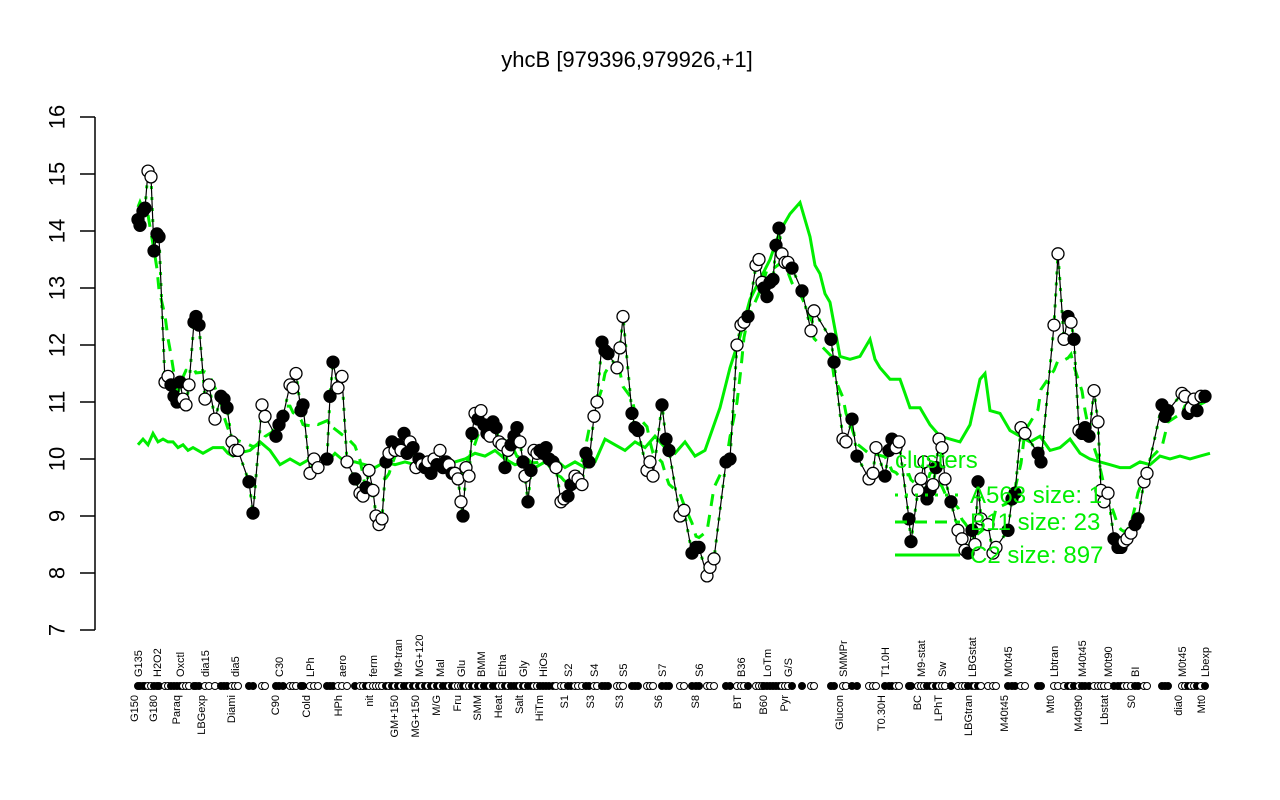 The width and height of the screenshot is (1280, 800). I want to click on x-tick-label: SMM, so click(478, 708).